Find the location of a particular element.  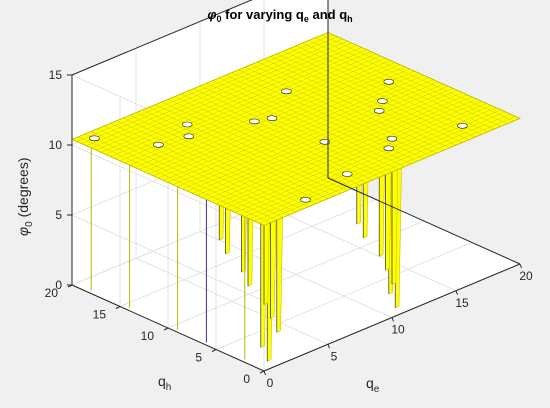

z-tick-label: 0 is located at coordinates (58, 285).